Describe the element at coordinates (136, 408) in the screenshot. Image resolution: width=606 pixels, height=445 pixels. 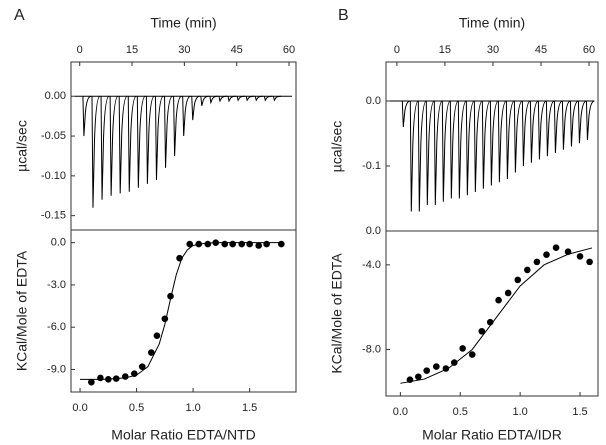
I see `x-tick-label: 0.5` at that location.